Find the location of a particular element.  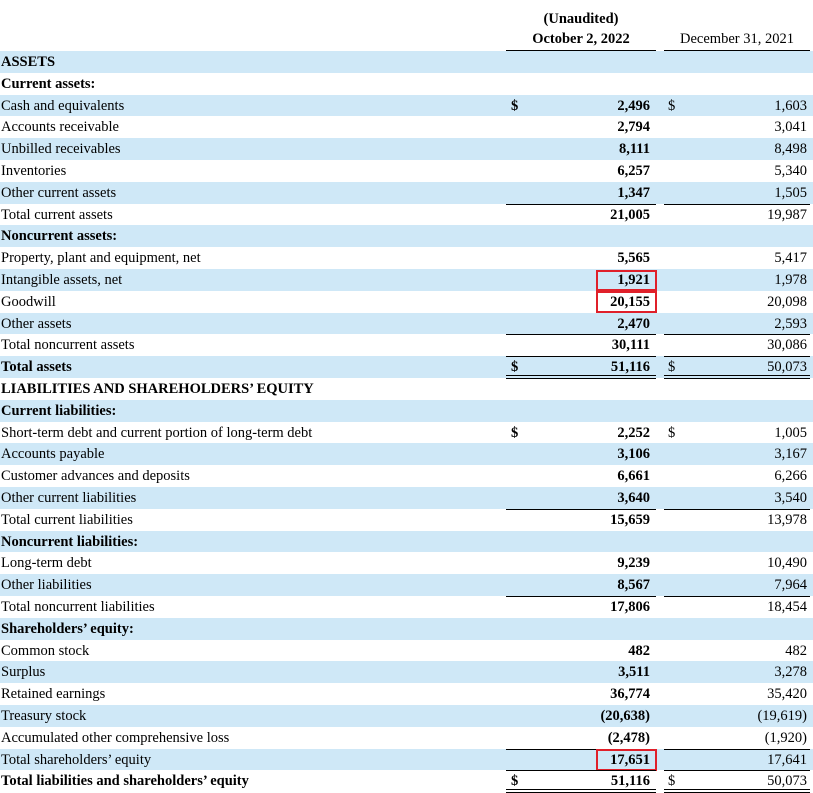

row-label: Accounts receivable is located at coordinates (60, 127).